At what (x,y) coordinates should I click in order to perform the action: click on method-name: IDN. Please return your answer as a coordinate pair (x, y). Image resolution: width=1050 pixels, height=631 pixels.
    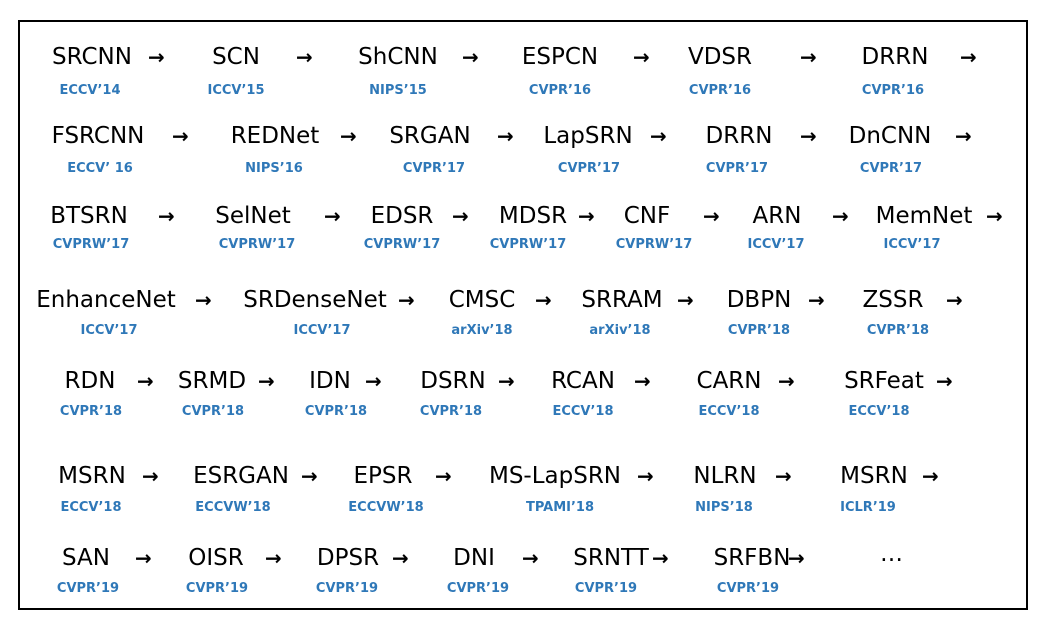
    Looking at the image, I should click on (330, 381).